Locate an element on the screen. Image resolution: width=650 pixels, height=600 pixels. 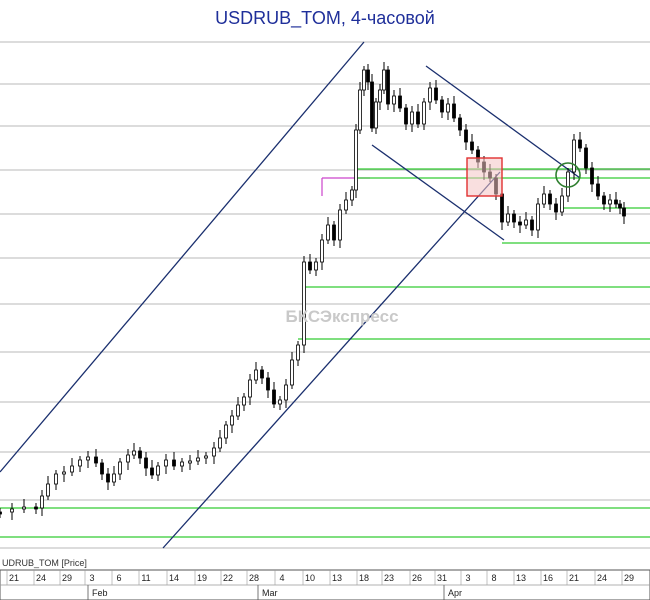
x-tick-label: 6 is located at coordinates (118, 578).